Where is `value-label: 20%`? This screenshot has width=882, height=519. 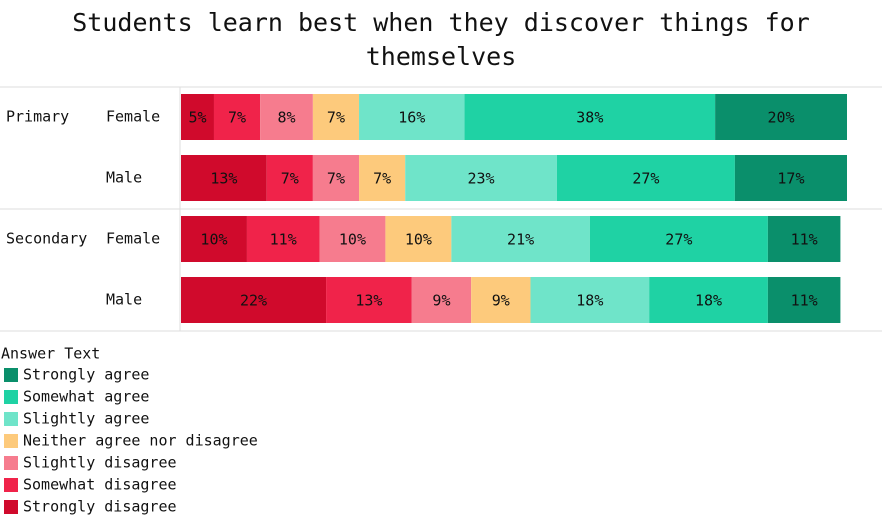 value-label: 20% is located at coordinates (781, 118).